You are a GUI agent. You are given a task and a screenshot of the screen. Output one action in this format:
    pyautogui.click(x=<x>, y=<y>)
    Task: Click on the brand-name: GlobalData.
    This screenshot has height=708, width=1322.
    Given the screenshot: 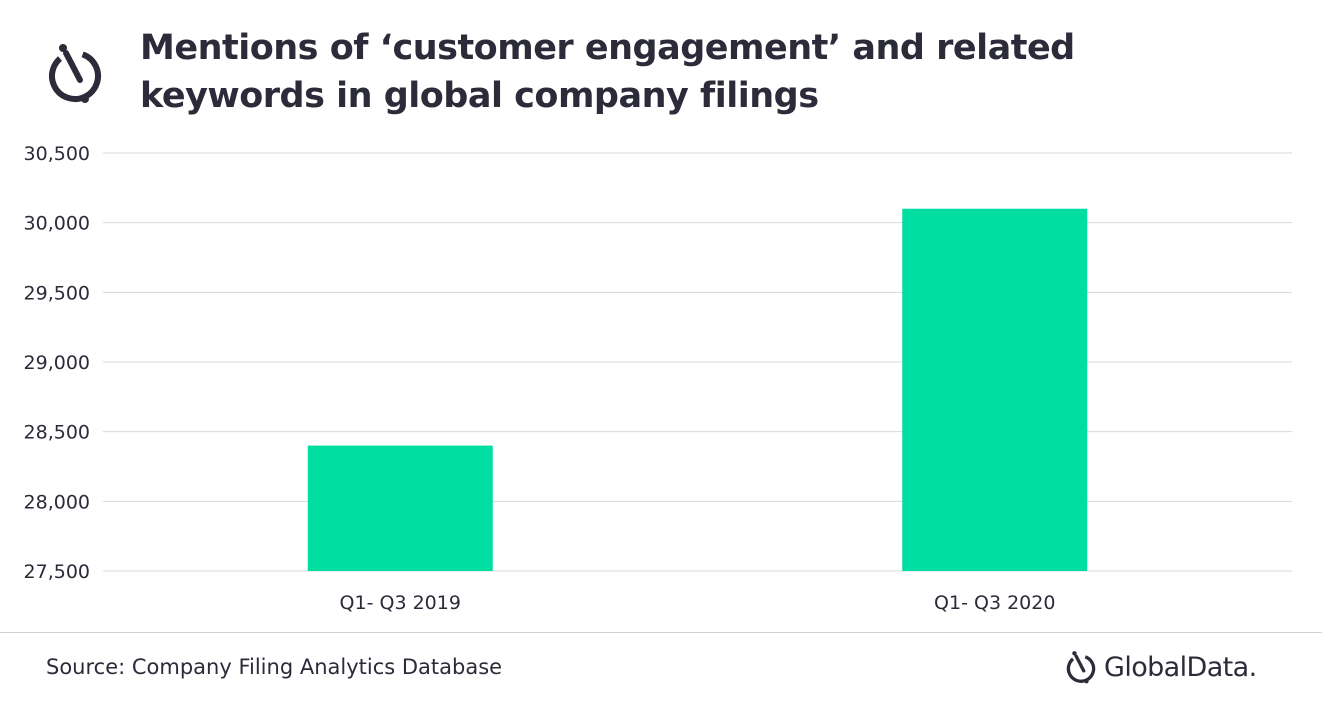 What is the action you would take?
    pyautogui.click(x=1180, y=667)
    